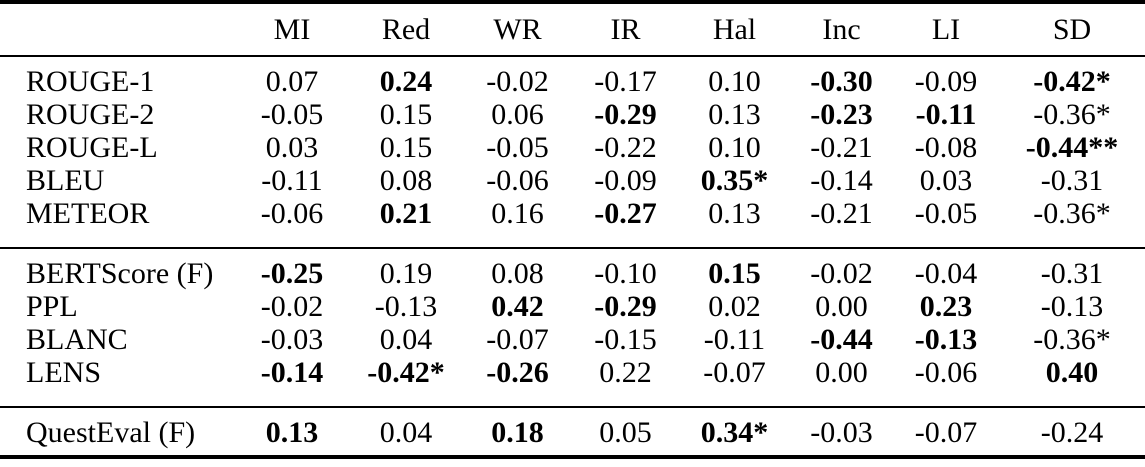 The image size is (1145, 467). I want to click on correlation-cell: 0.40, so click(1072, 372).